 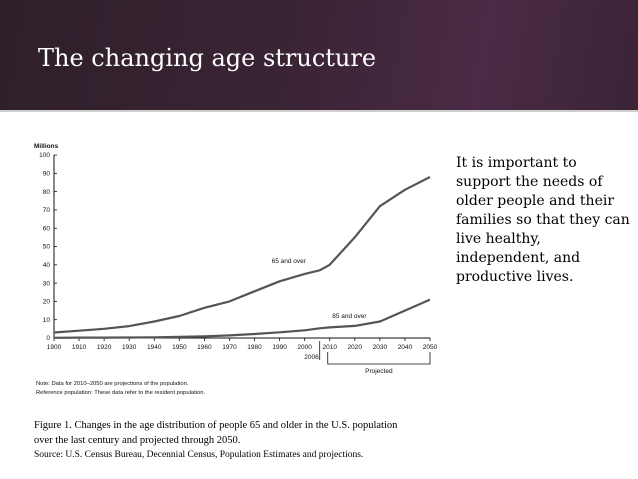 I want to click on y-axis-label: Millions, so click(x=46, y=146).